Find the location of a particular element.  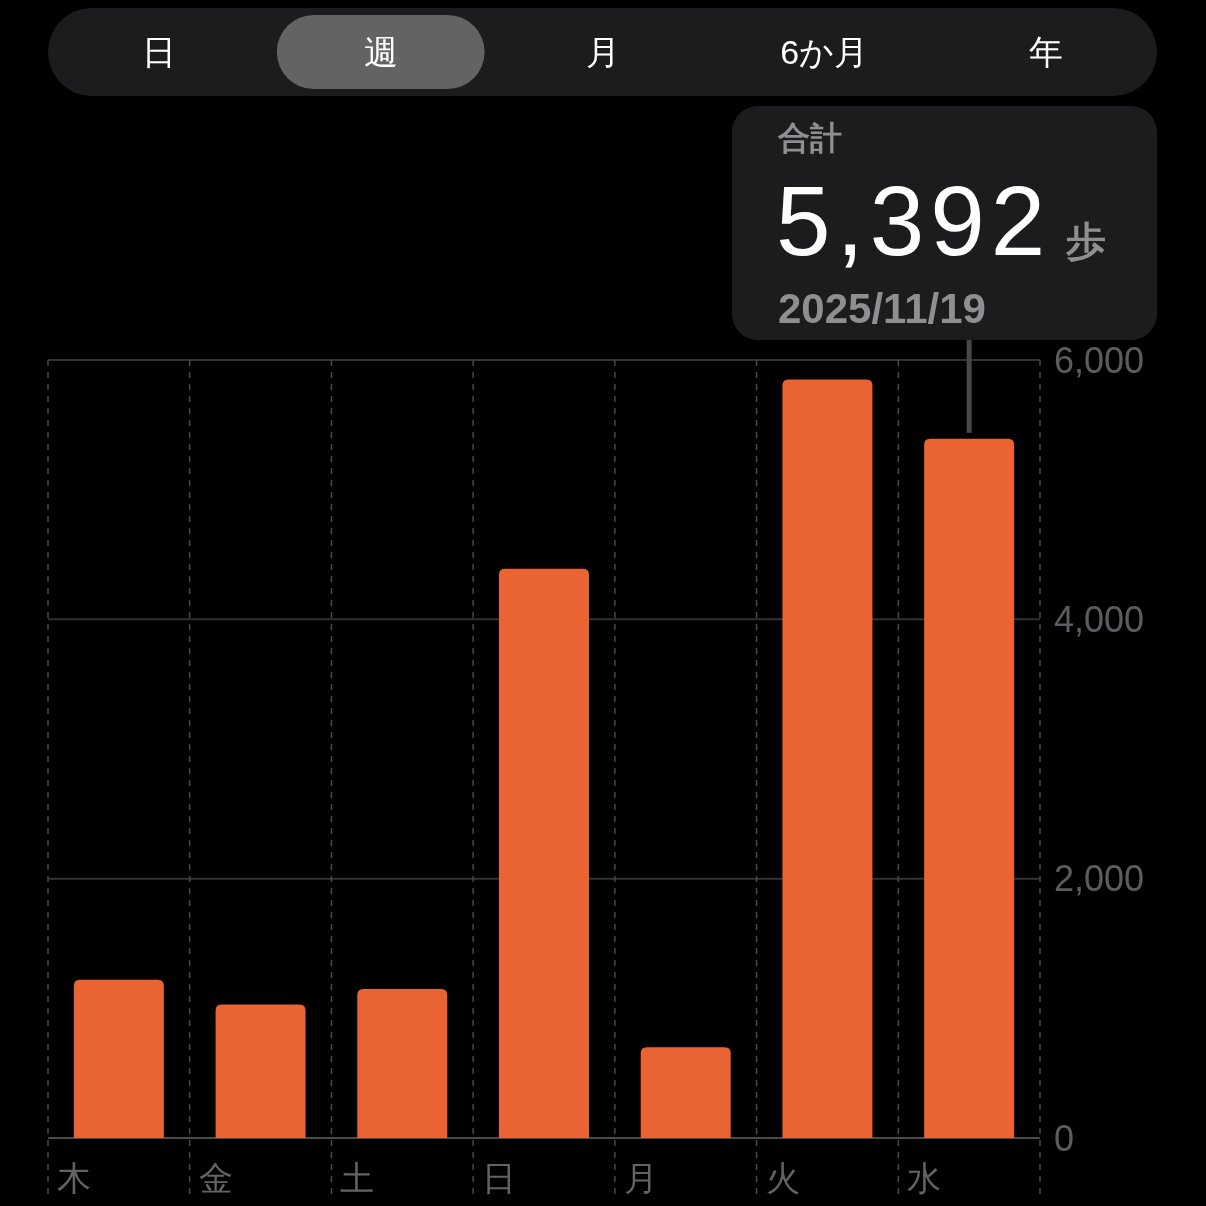

text: 6か月 is located at coordinates (824, 52).